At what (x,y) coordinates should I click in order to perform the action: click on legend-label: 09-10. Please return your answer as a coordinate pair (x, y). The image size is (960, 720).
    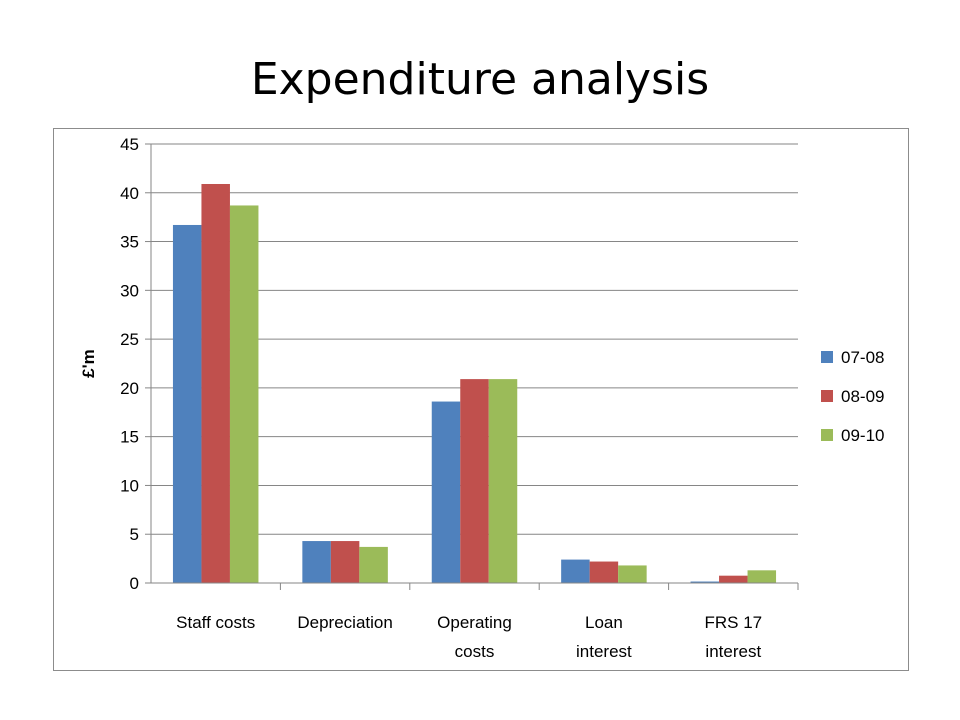
    Looking at the image, I should click on (862, 435).